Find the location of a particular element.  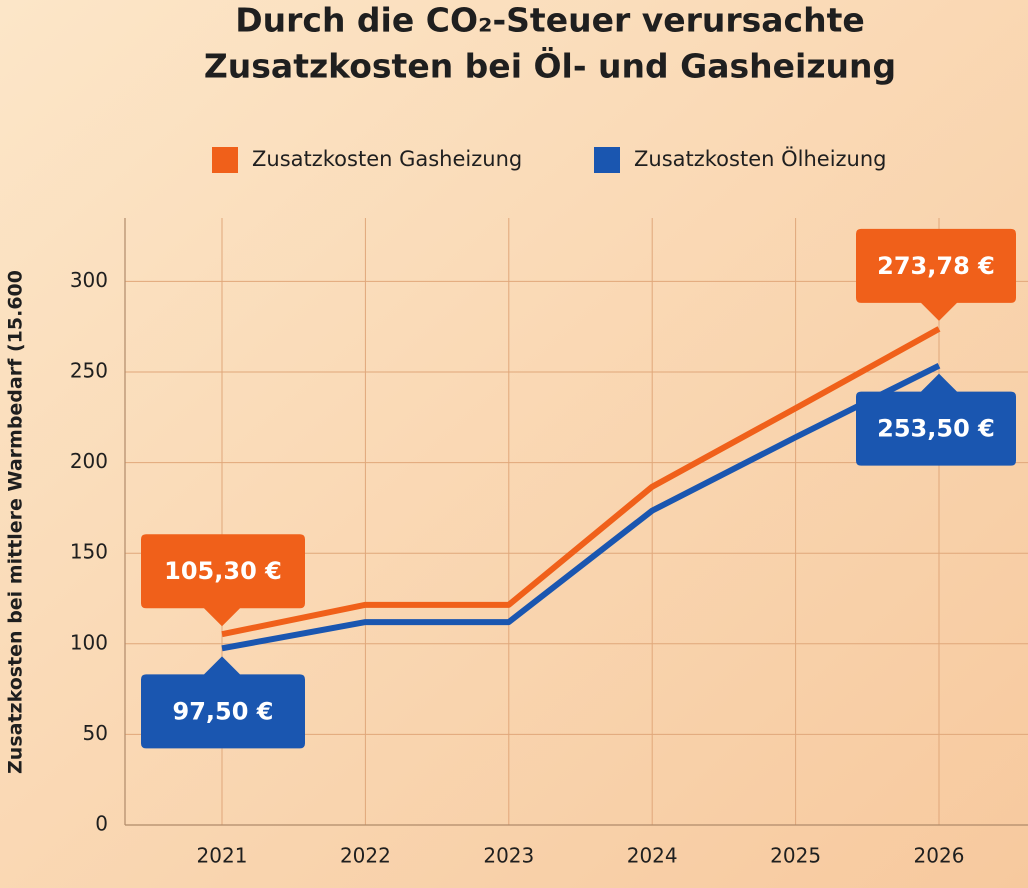

data-label: 273,78 € is located at coordinates (936, 266).